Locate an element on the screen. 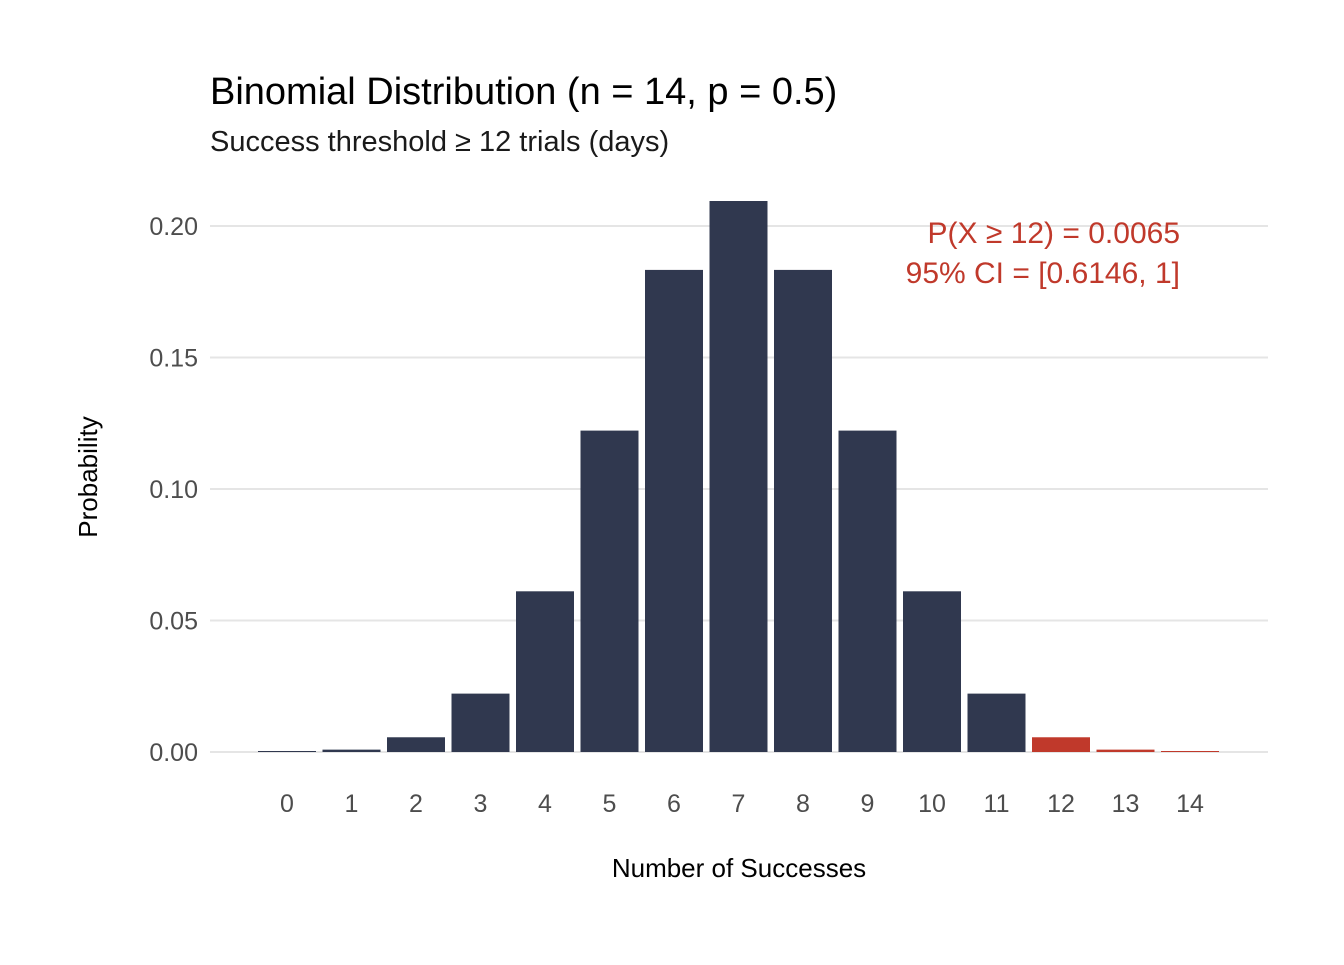  y-axis-ticks: 0.00 0.05 0.10 0.15 0.20 is located at coordinates (173, 490).